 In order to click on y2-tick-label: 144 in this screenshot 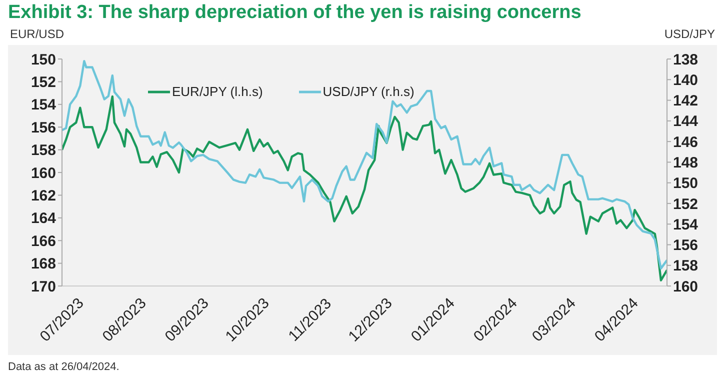, I will do `click(686, 121)`.